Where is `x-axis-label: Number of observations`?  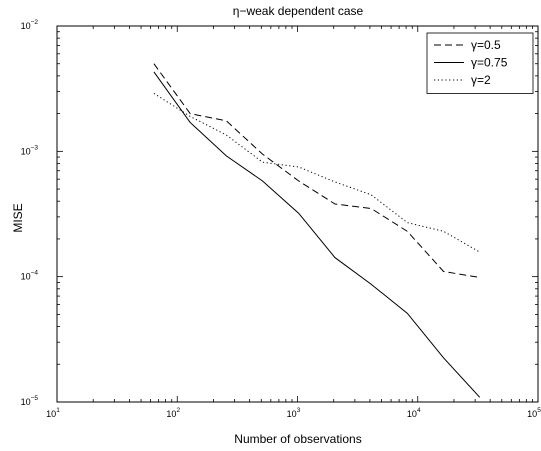 x-axis-label: Number of observations is located at coordinates (297, 439).